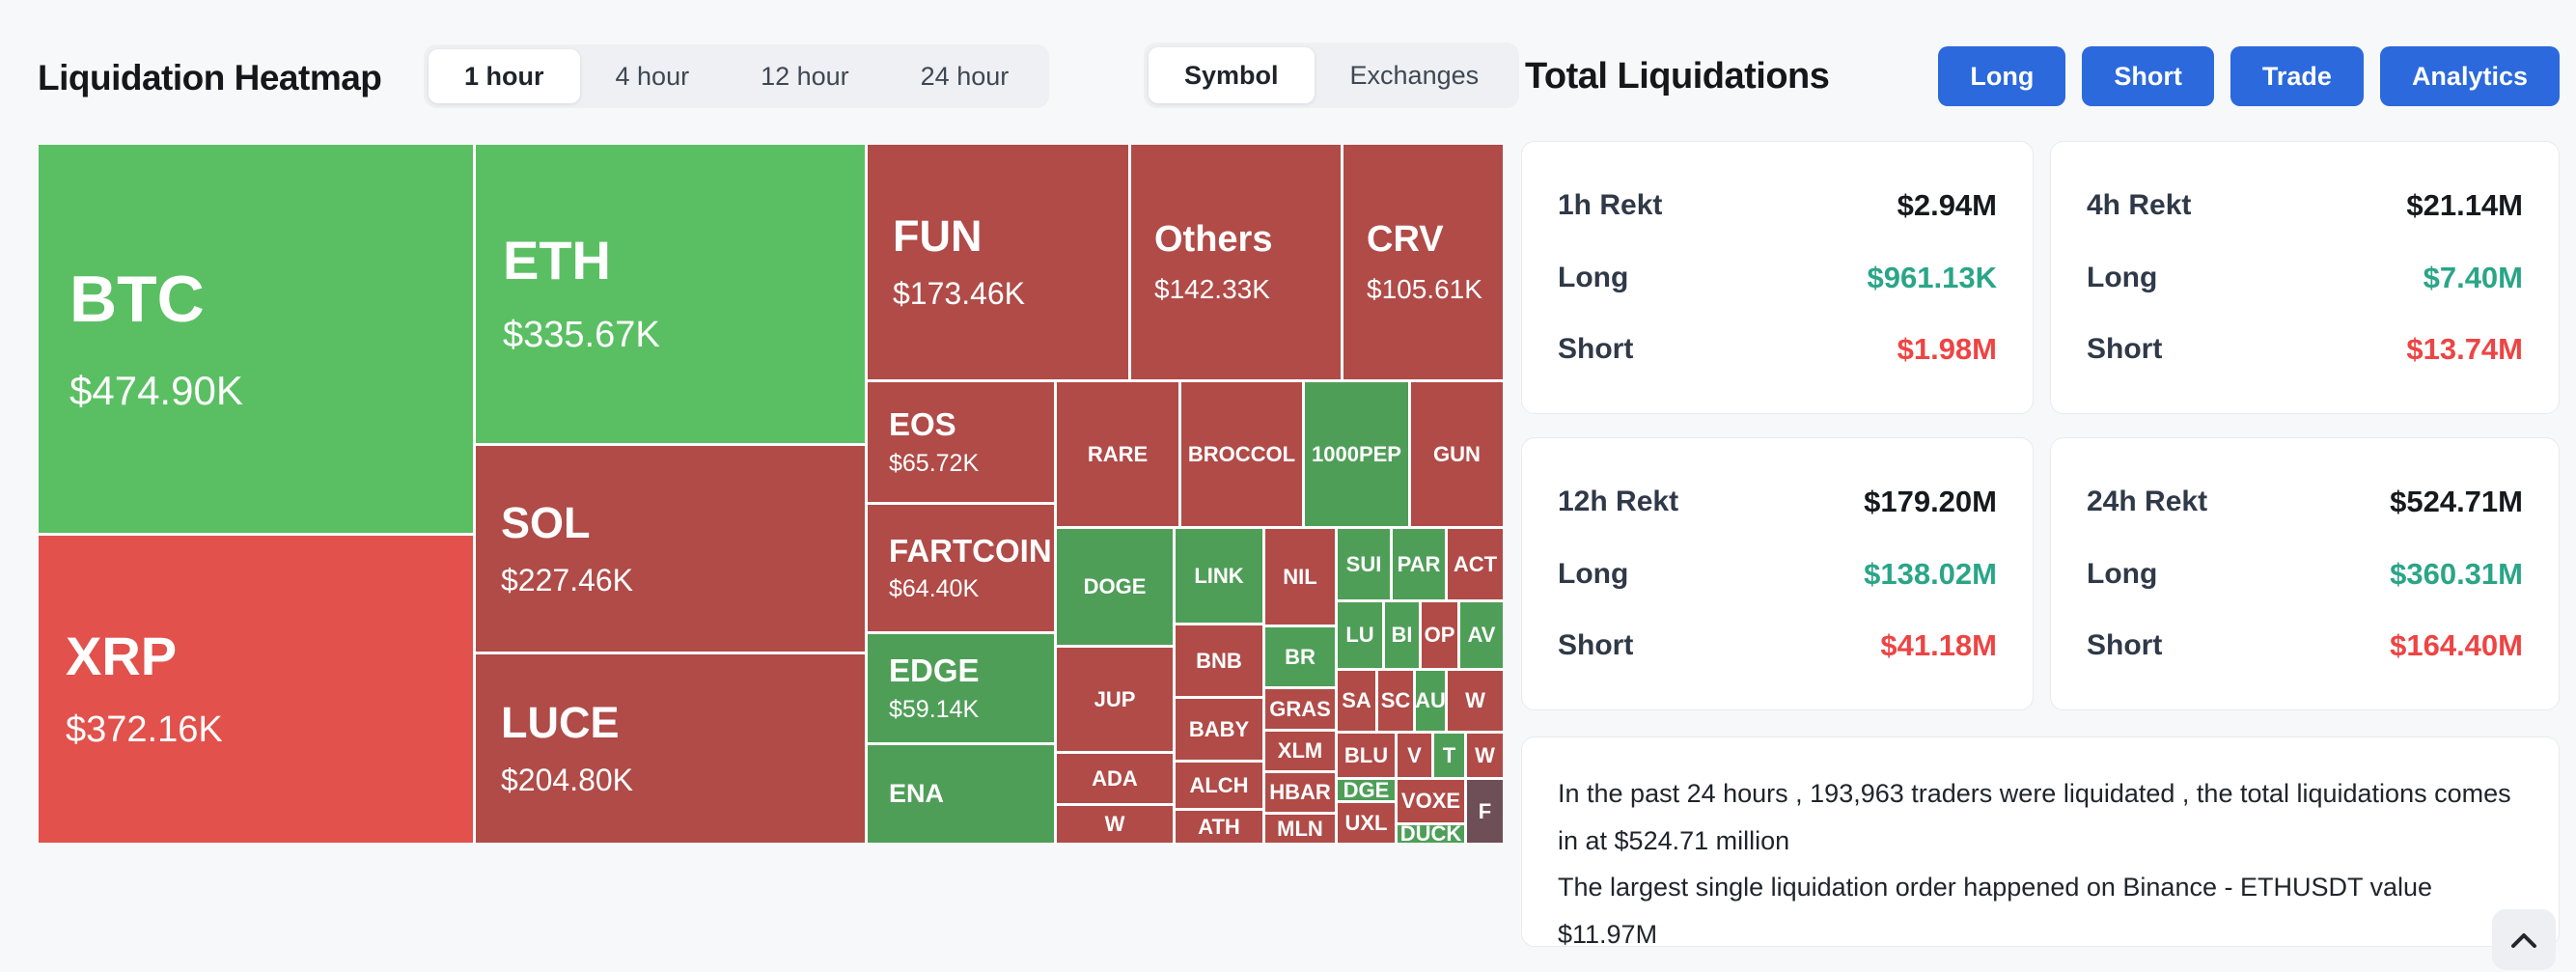 The height and width of the screenshot is (972, 2576). I want to click on treemap-cell-voxe: VOXE, so click(1431, 801).